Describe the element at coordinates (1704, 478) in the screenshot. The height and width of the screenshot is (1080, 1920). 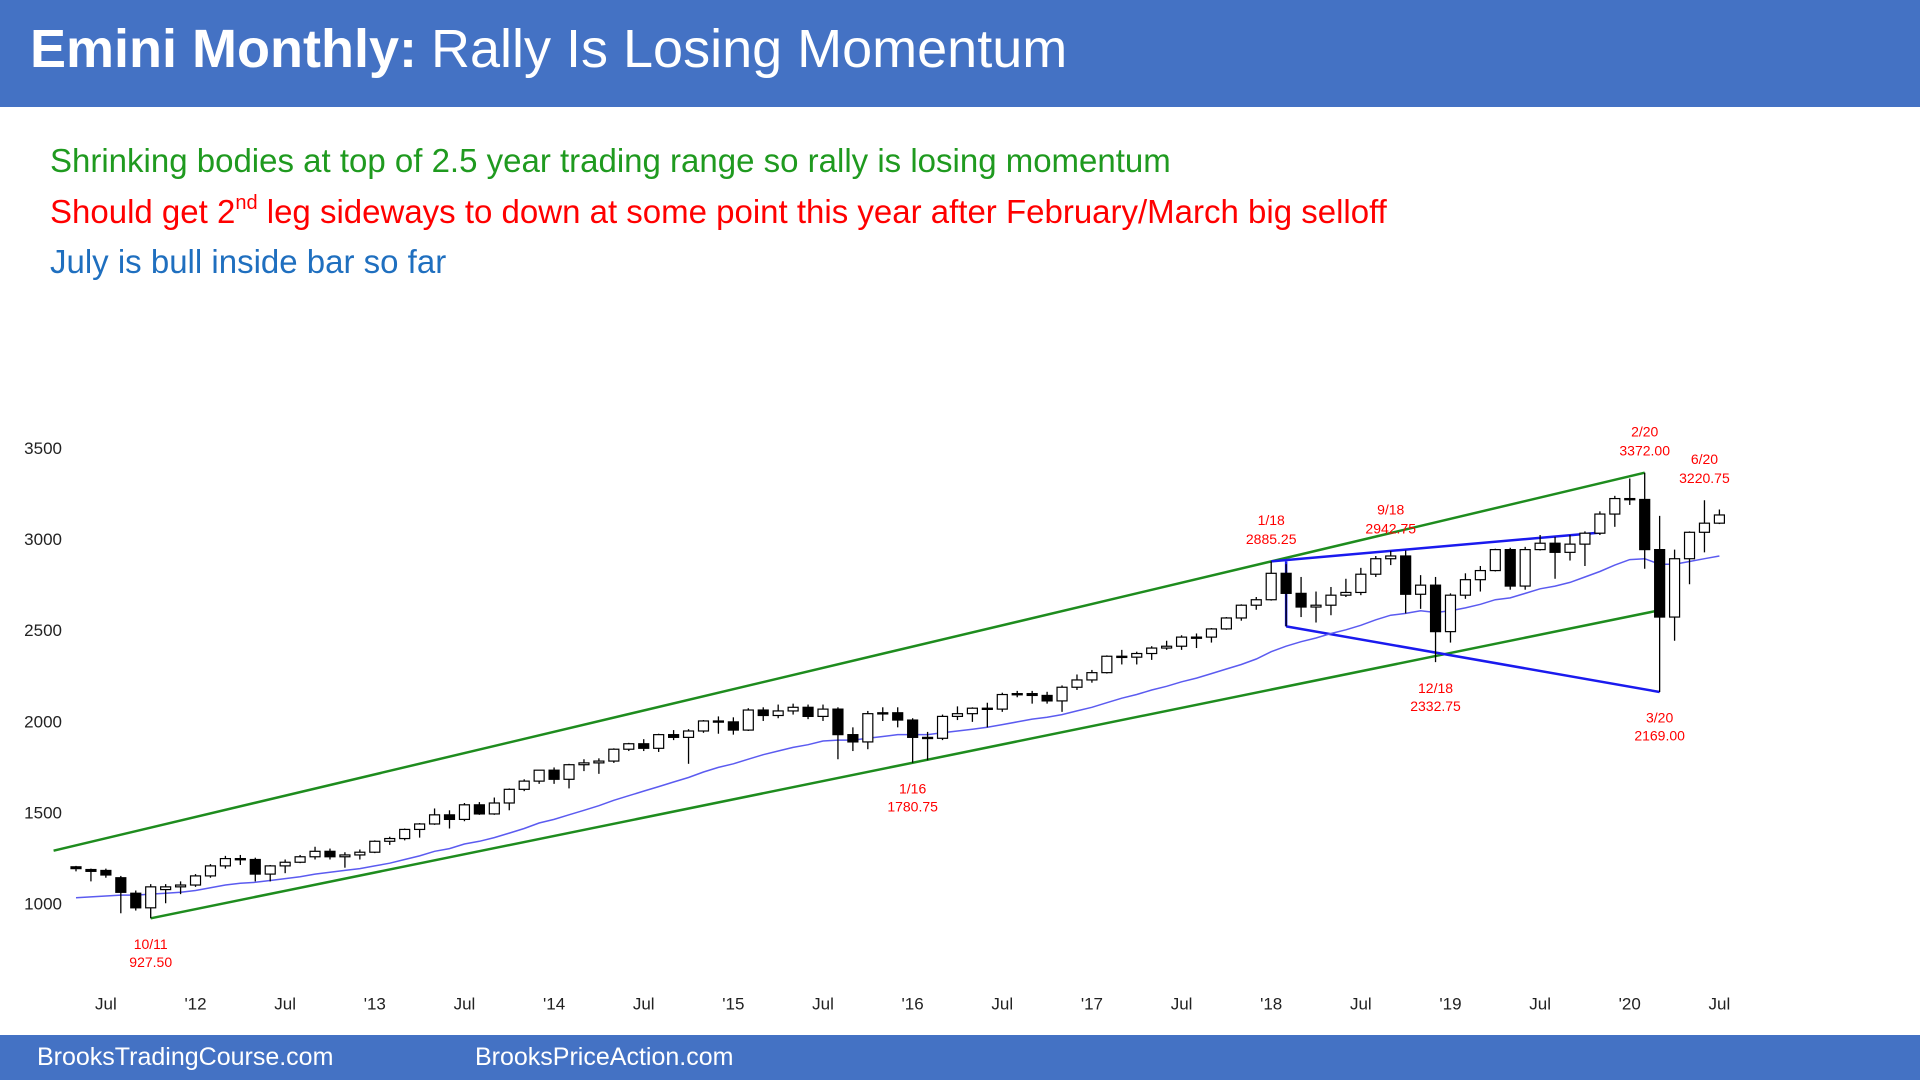
I see `annotation-price: 3220.75` at that location.